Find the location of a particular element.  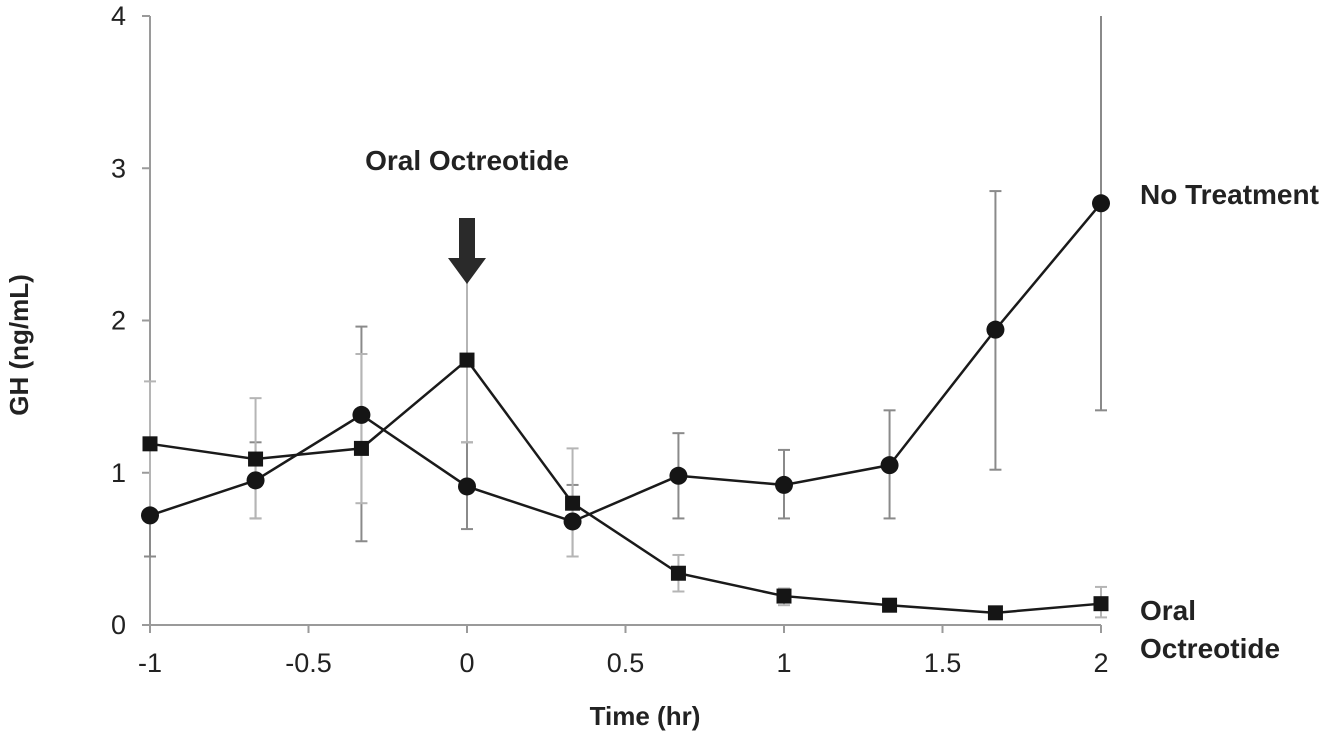

y-tick-label: 3 is located at coordinates (118, 168).